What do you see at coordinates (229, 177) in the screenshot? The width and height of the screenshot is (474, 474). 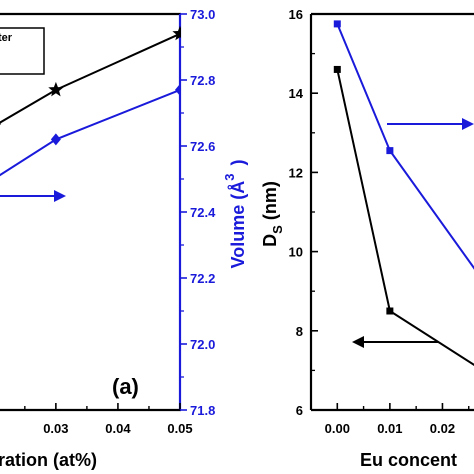 I see `panel-a-y2-label-sup: 3` at bounding box center [229, 177].